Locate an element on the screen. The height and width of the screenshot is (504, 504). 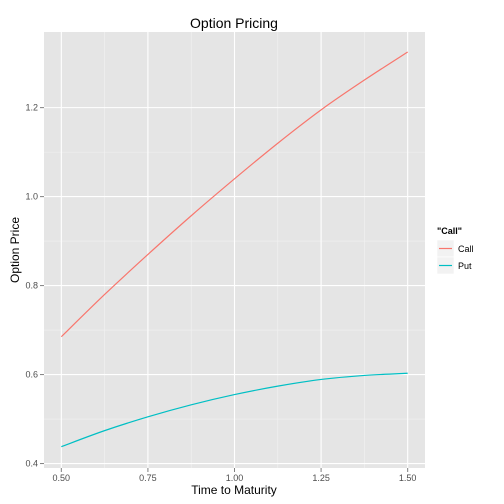
y-tick-label: 1.2 is located at coordinates (31, 108).